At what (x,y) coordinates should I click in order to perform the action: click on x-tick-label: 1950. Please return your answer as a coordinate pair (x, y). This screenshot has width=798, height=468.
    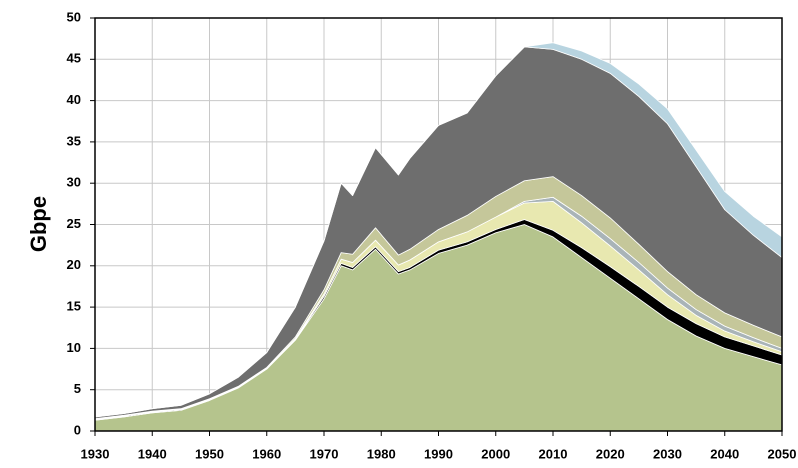
    Looking at the image, I should click on (209, 453).